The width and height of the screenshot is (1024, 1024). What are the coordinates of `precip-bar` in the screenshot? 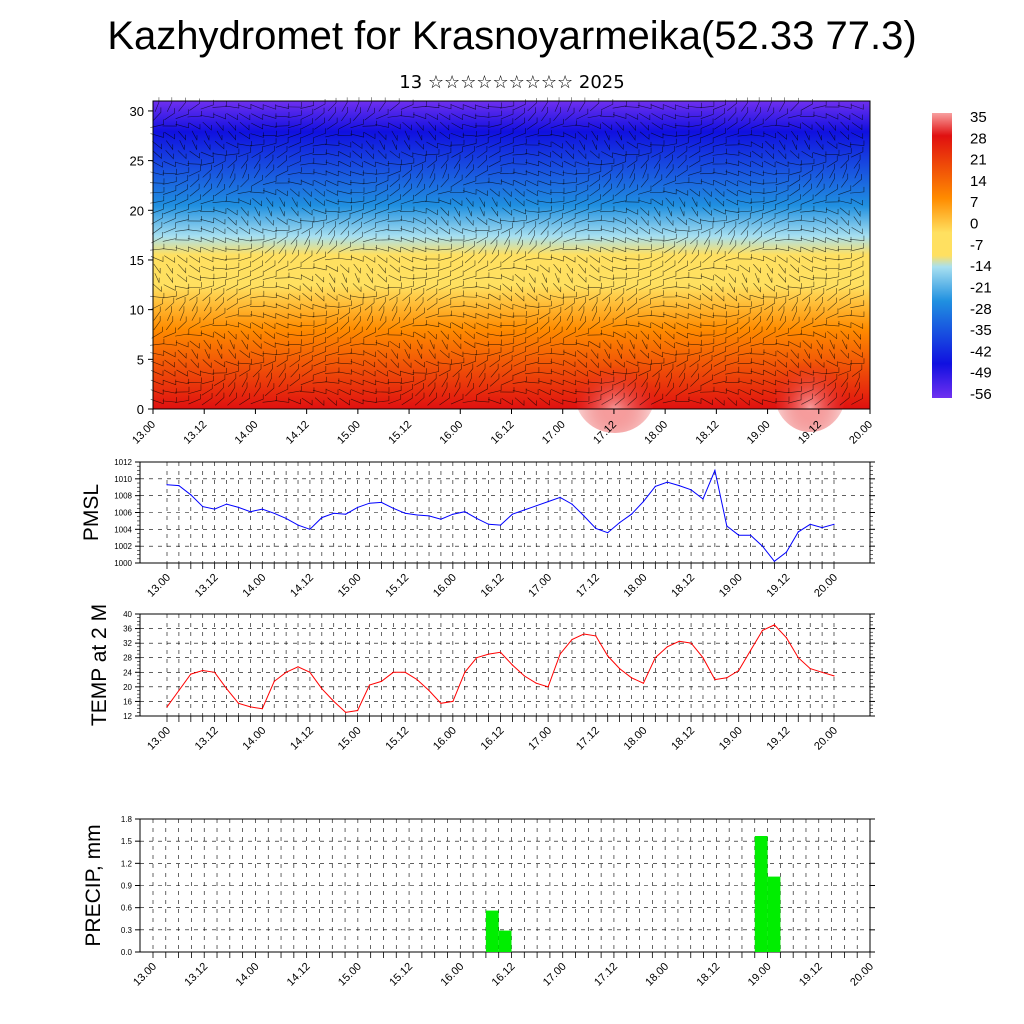 It's located at (761, 894).